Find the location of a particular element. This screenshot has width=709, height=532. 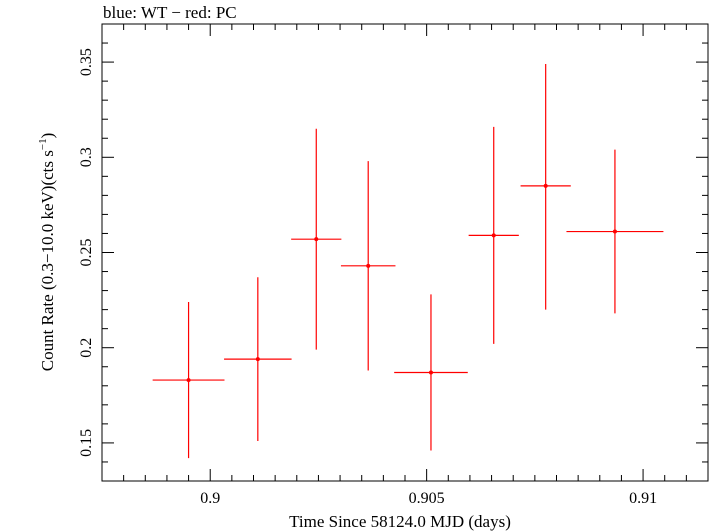

y-axis-label-main: Count Rate (0.3−10.0 keV)(cts s is located at coordinates (47, 260).